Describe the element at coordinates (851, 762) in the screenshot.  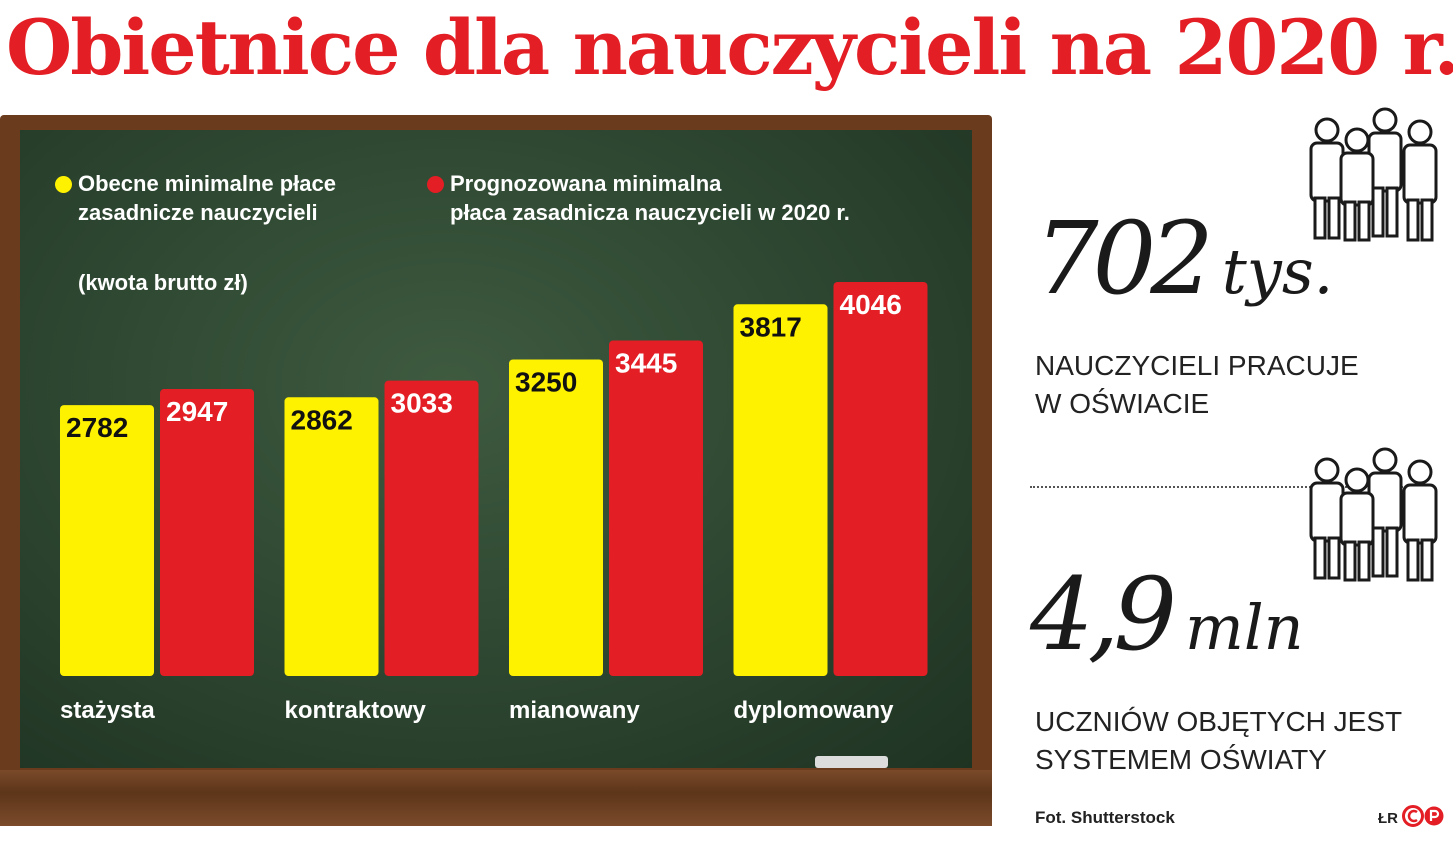
I see `chalk-piece` at that location.